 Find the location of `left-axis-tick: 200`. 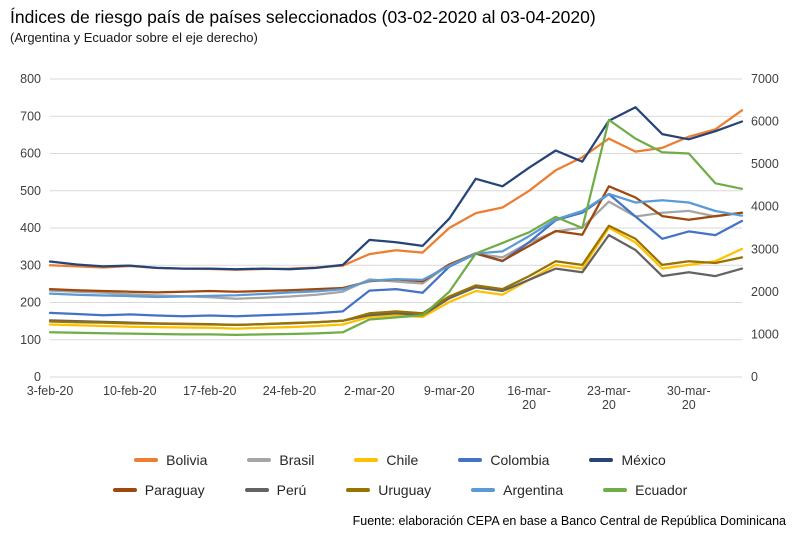

left-axis-tick: 200 is located at coordinates (30, 302).